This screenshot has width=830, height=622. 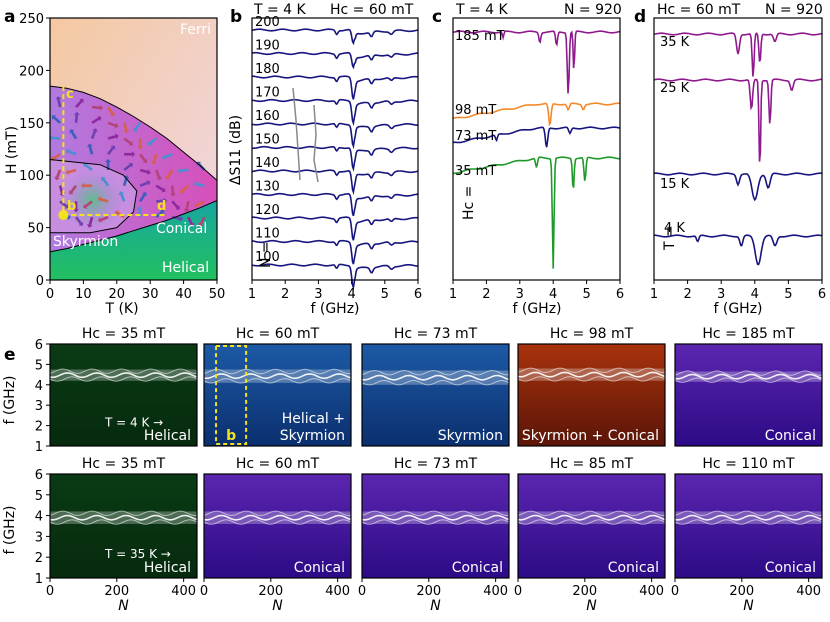 What do you see at coordinates (794, 10) in the screenshot?
I see `header-d-right: N = 920` at bounding box center [794, 10].